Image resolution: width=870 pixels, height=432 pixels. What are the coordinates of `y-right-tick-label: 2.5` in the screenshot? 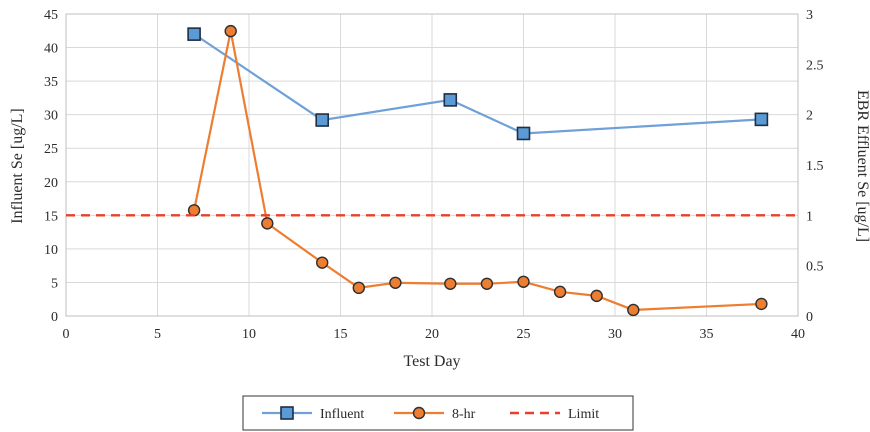 It's located at (815, 65).